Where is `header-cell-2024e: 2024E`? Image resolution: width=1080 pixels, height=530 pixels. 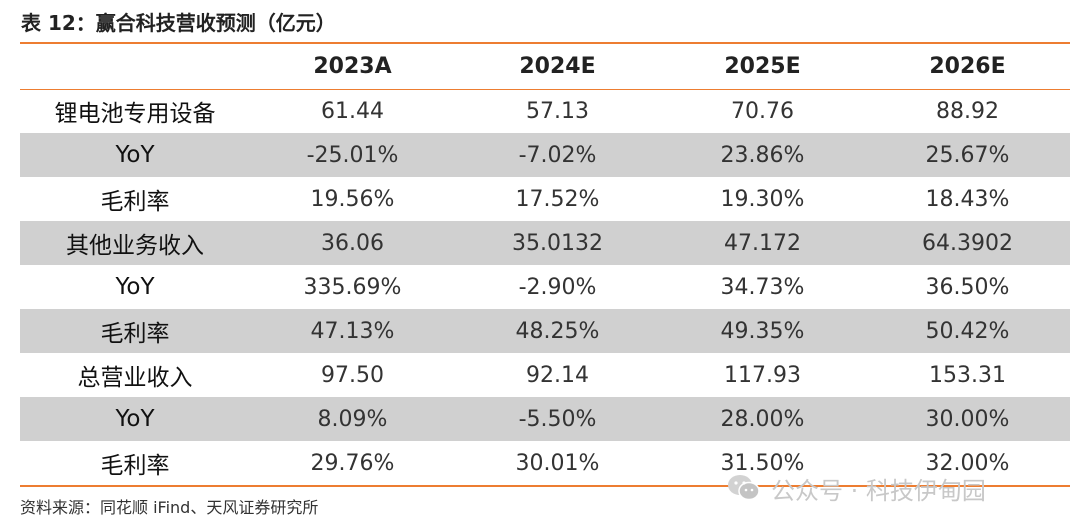 header-cell-2024e: 2024E is located at coordinates (557, 66).